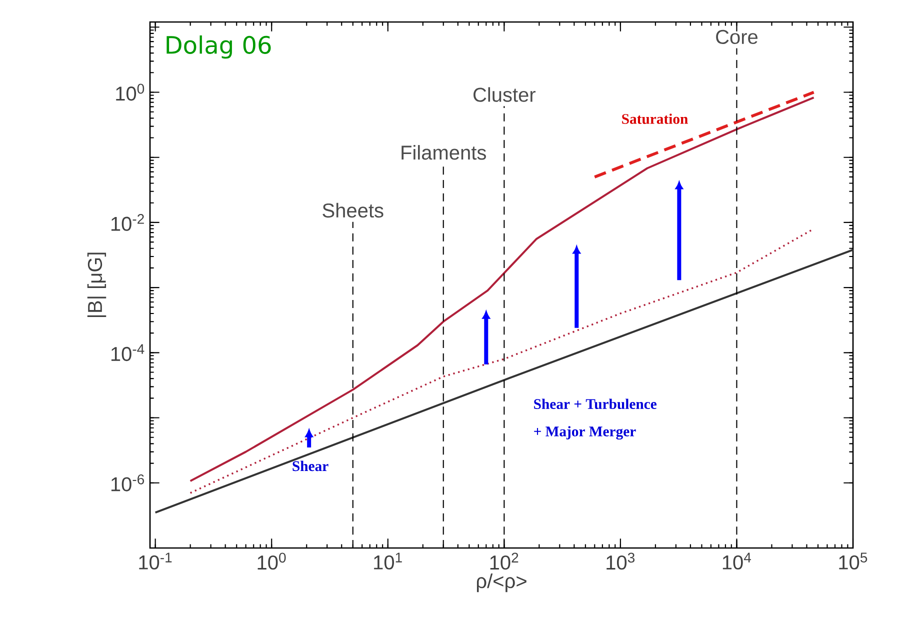 Image resolution: width=898 pixels, height=634 pixels. What do you see at coordinates (96, 284) in the screenshot?
I see `y-axis-title: |B| [μG]` at bounding box center [96, 284].